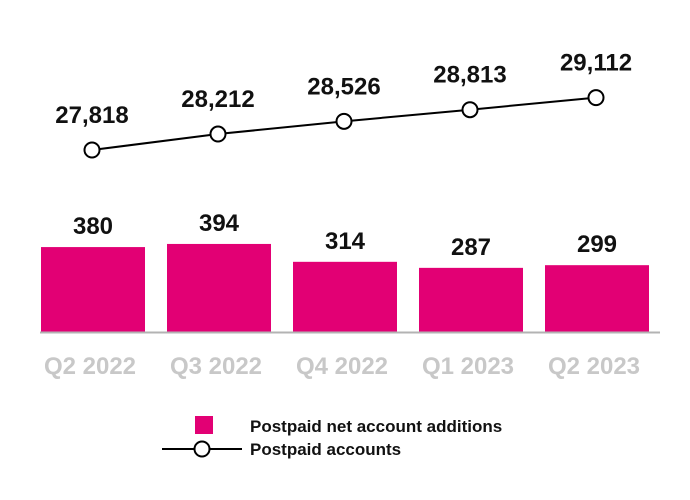 Image resolution: width=690 pixels, height=500 pixels. I want to click on category-label-3: Q4 2022, so click(342, 366).